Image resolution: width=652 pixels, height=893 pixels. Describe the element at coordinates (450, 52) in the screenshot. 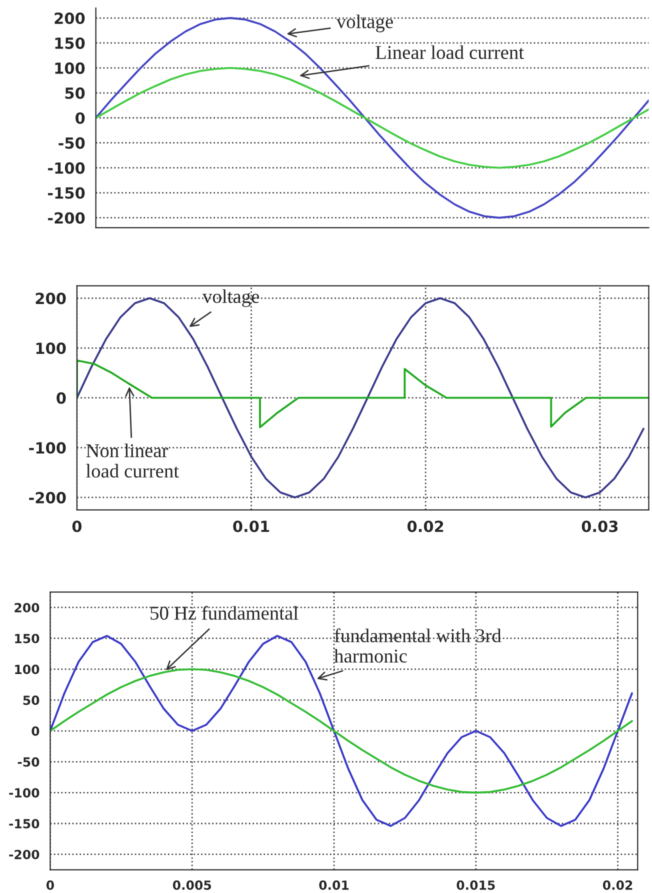

I see `annotation: Linear load current` at that location.